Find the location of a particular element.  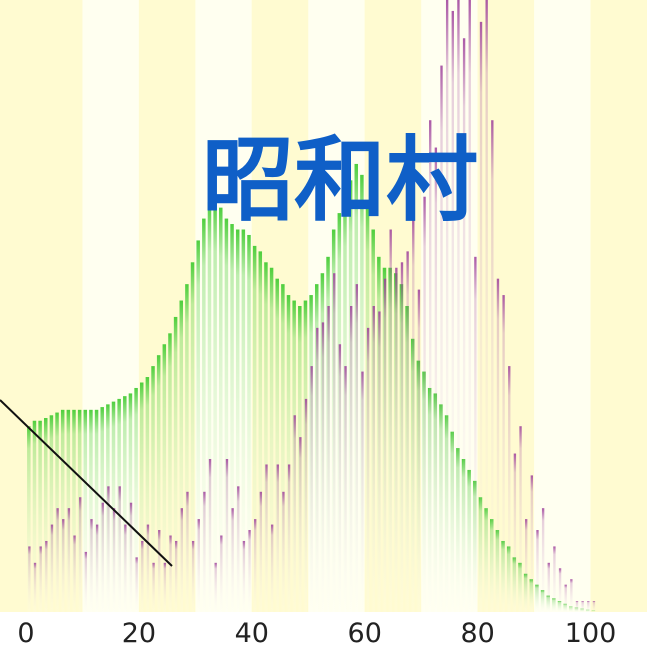

x-tick-label-4: 80 is located at coordinates (477, 632).